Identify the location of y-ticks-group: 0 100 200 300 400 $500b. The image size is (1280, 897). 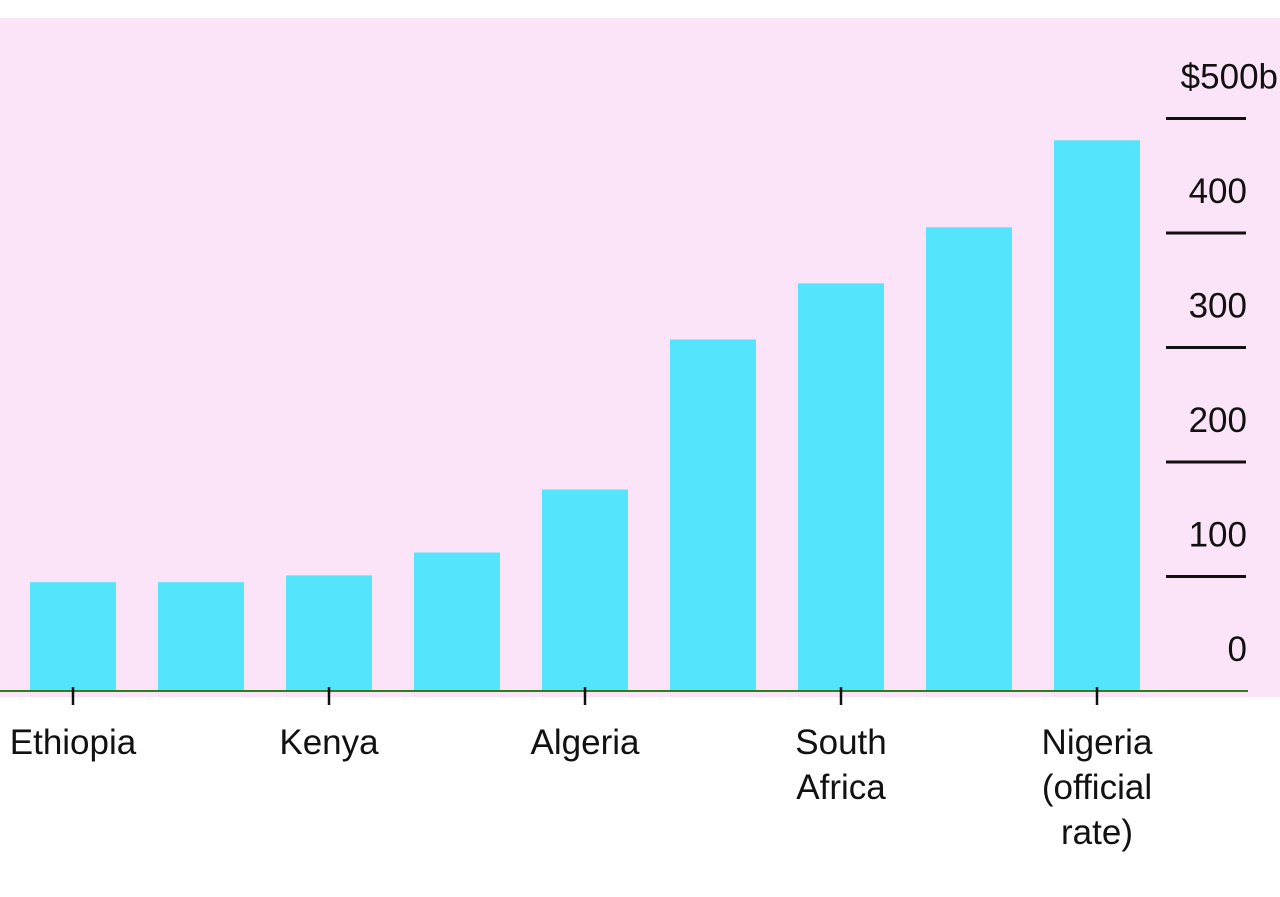
(1222, 363).